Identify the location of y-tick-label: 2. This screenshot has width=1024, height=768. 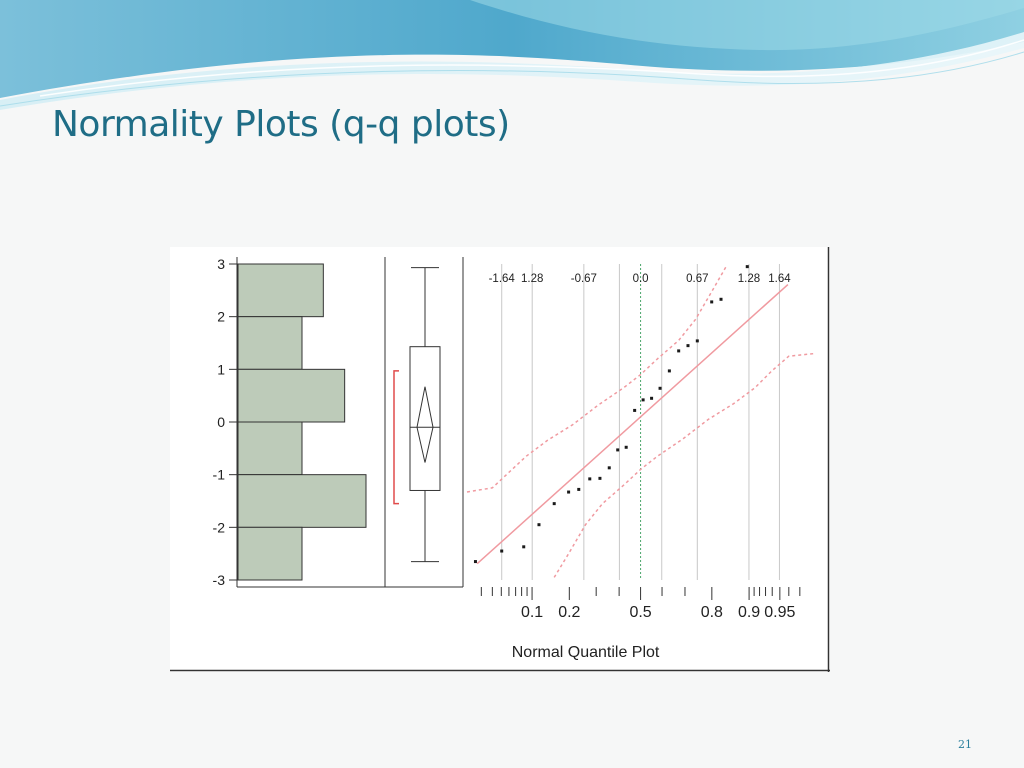
(221, 317).